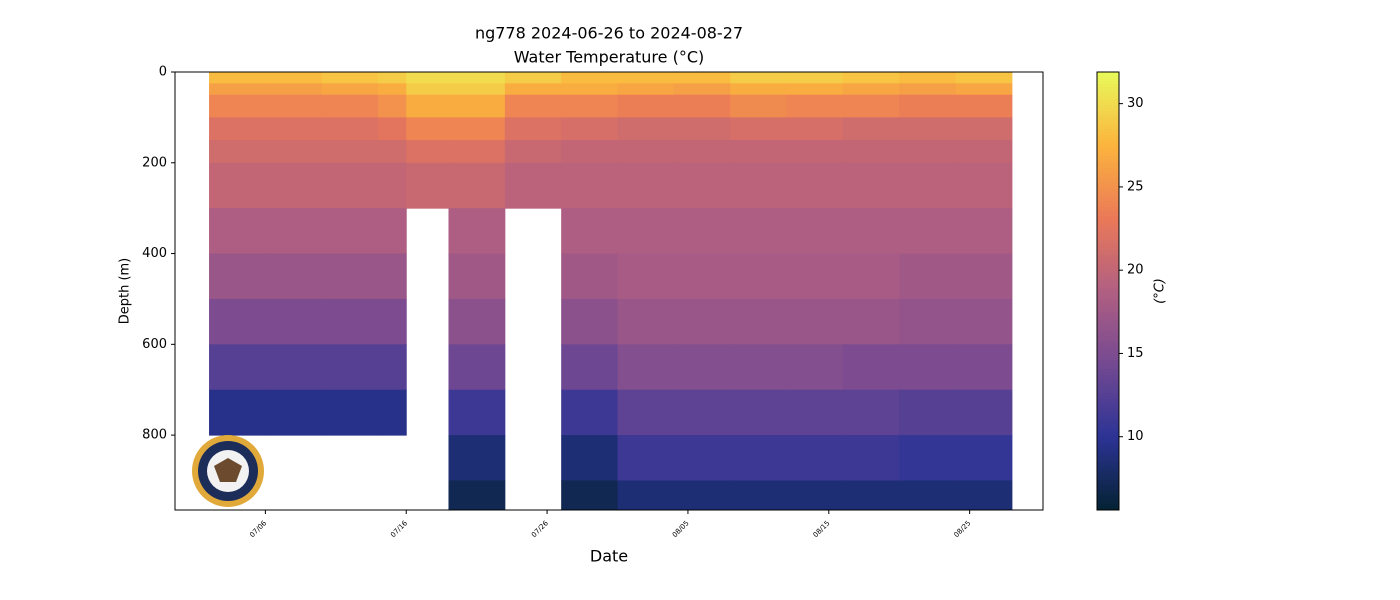  I want to click on y-tick-label: 800, so click(154, 435).